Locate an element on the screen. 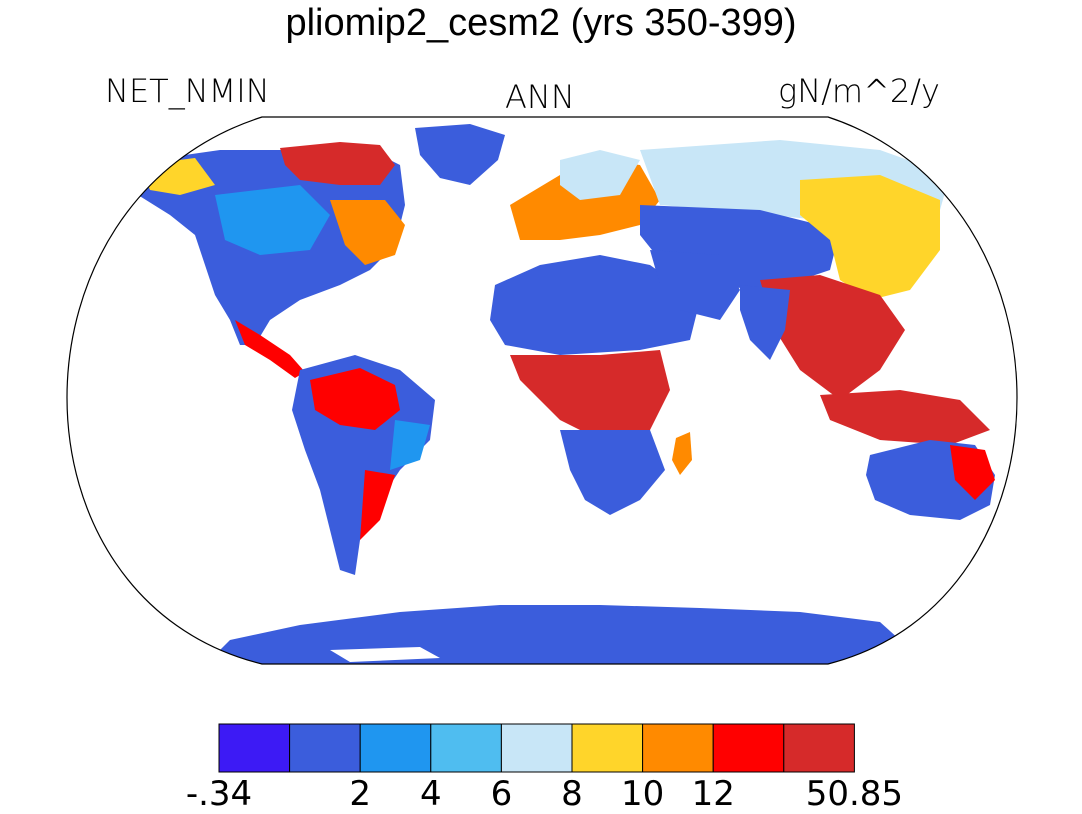  north-america-mid-region is located at coordinates (272, 220).